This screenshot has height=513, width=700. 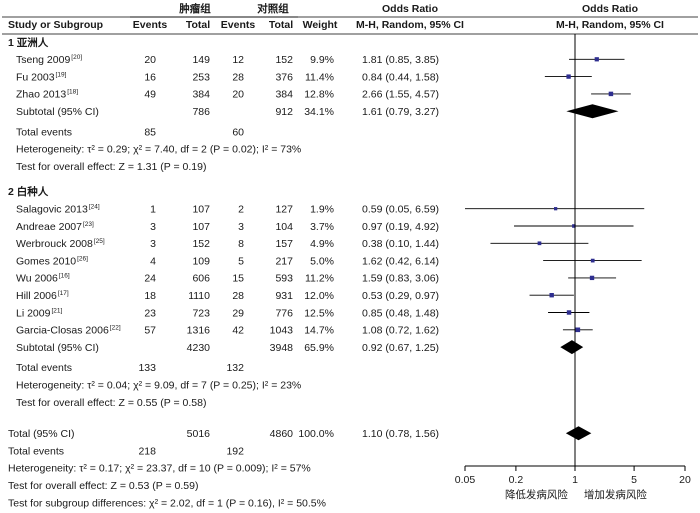 What do you see at coordinates (284, 279) in the screenshot?
I see `subgroup-2-study-5-total-2: 593` at bounding box center [284, 279].